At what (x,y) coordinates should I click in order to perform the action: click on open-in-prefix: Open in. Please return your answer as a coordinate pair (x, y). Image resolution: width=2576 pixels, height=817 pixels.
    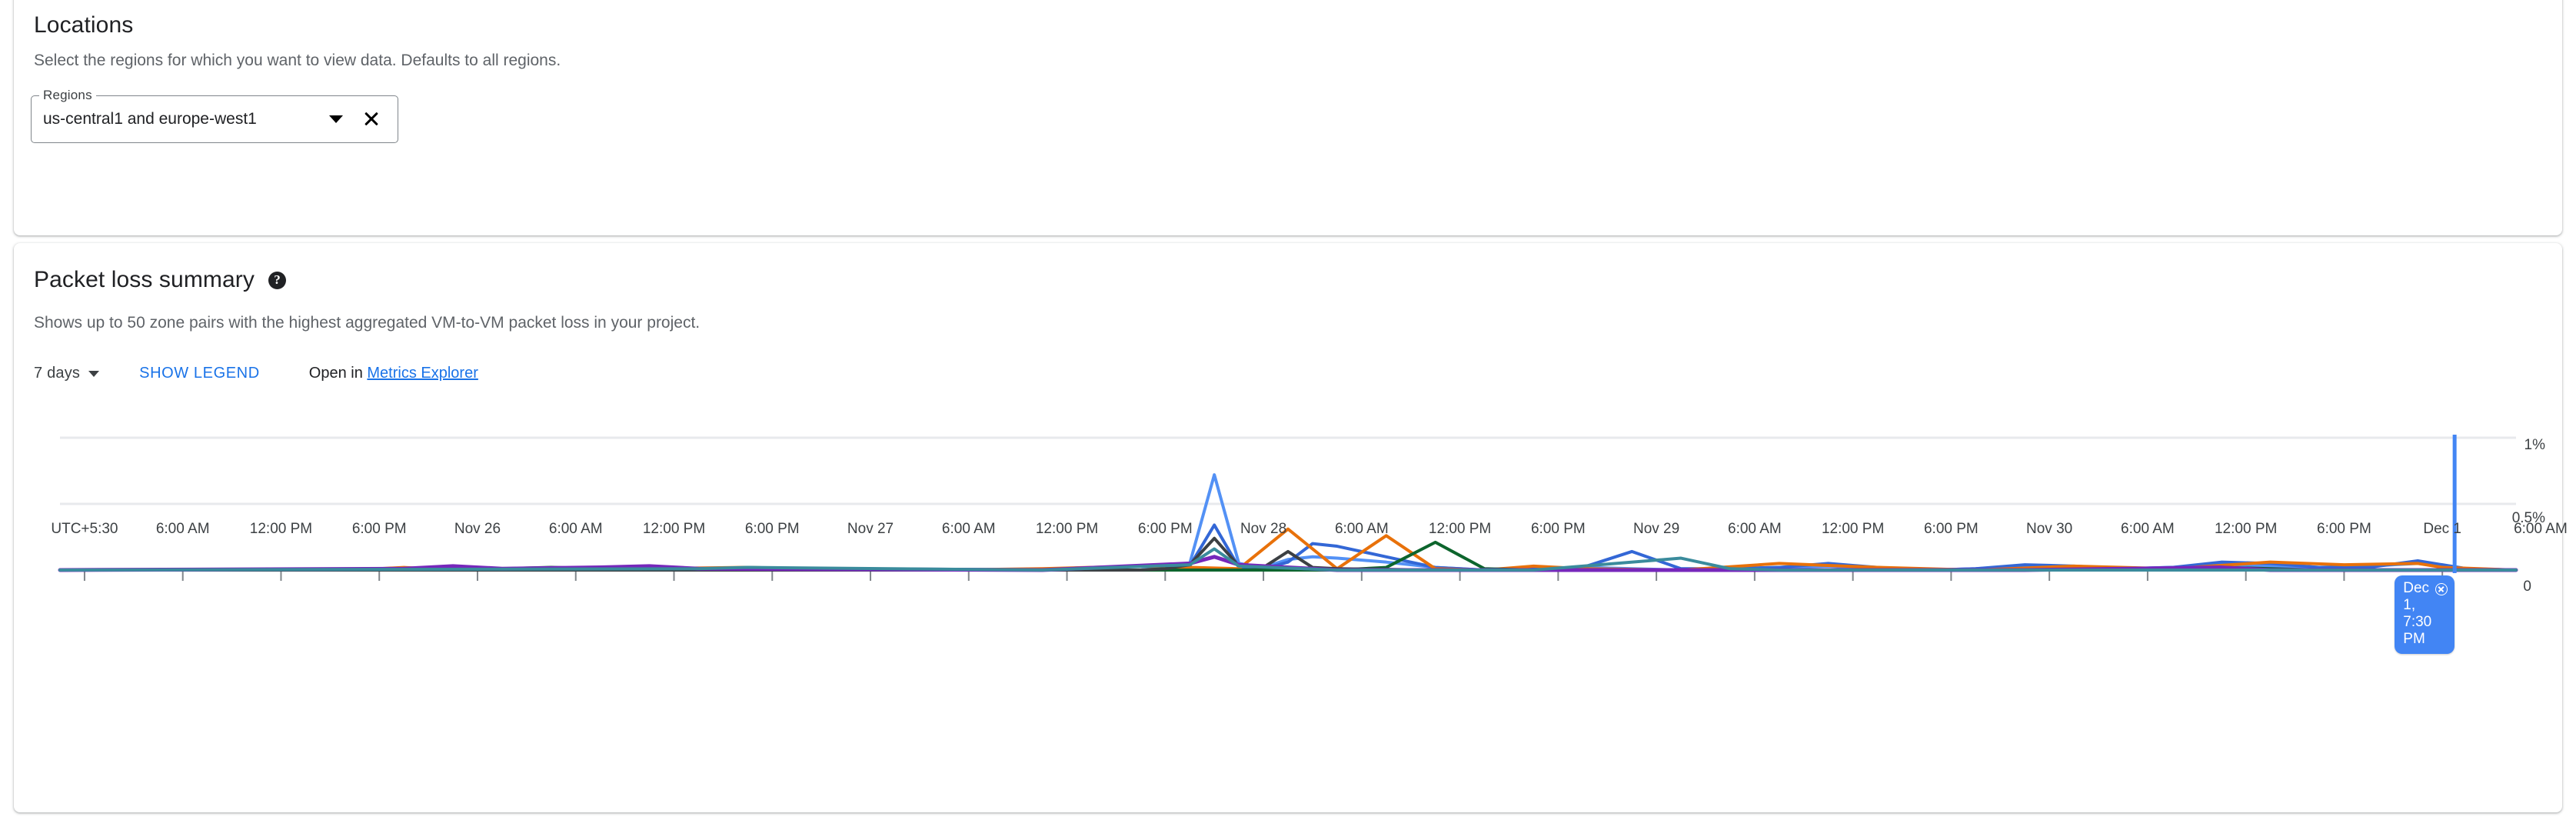
    Looking at the image, I should click on (335, 374).